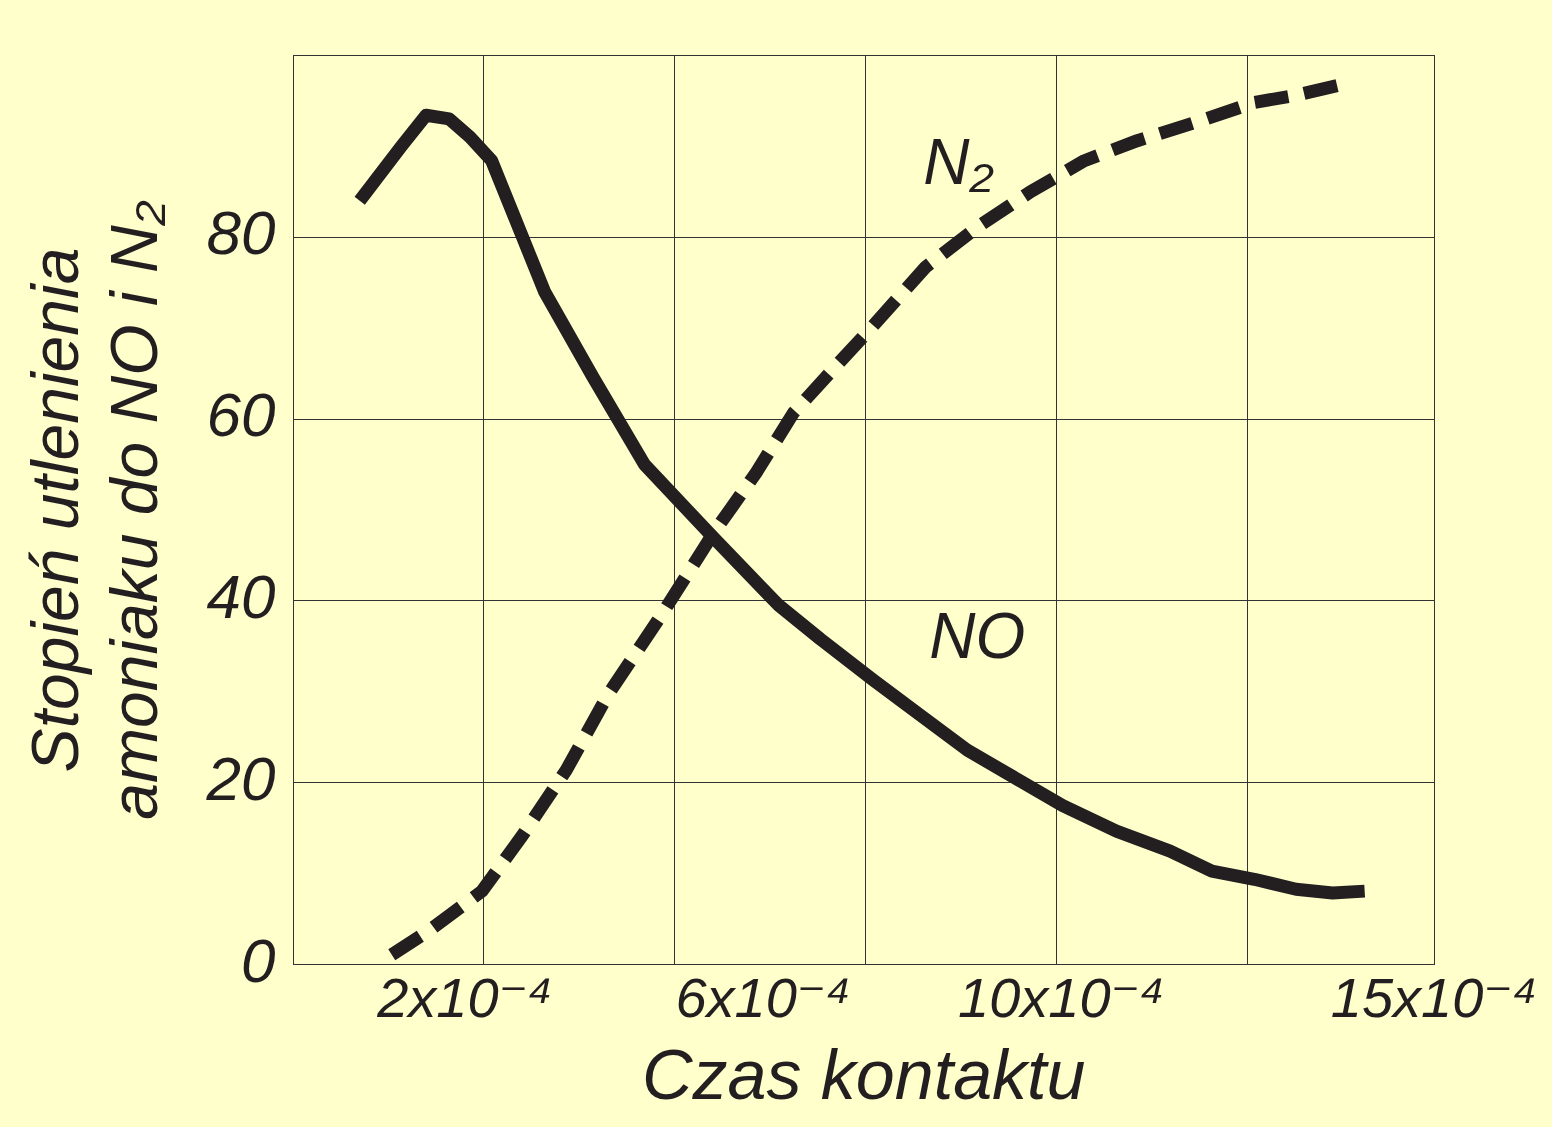  I want to click on series-label: N₂, so click(958, 162).